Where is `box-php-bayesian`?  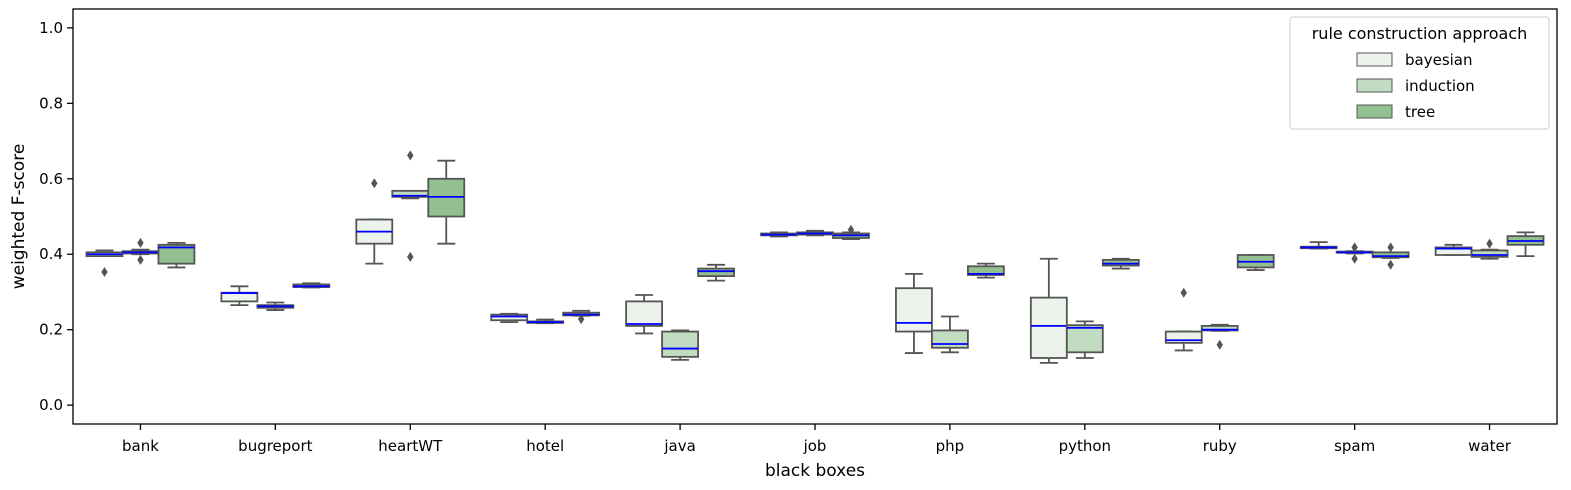
box-php-bayesian is located at coordinates (914, 313).